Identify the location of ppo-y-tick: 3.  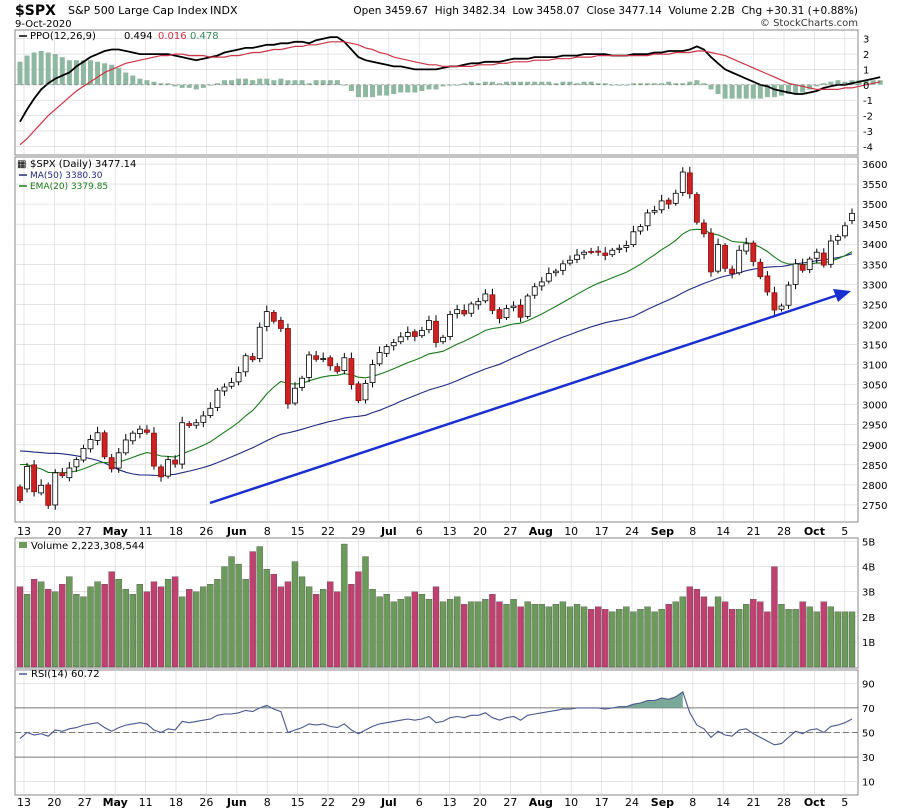
(866, 40).